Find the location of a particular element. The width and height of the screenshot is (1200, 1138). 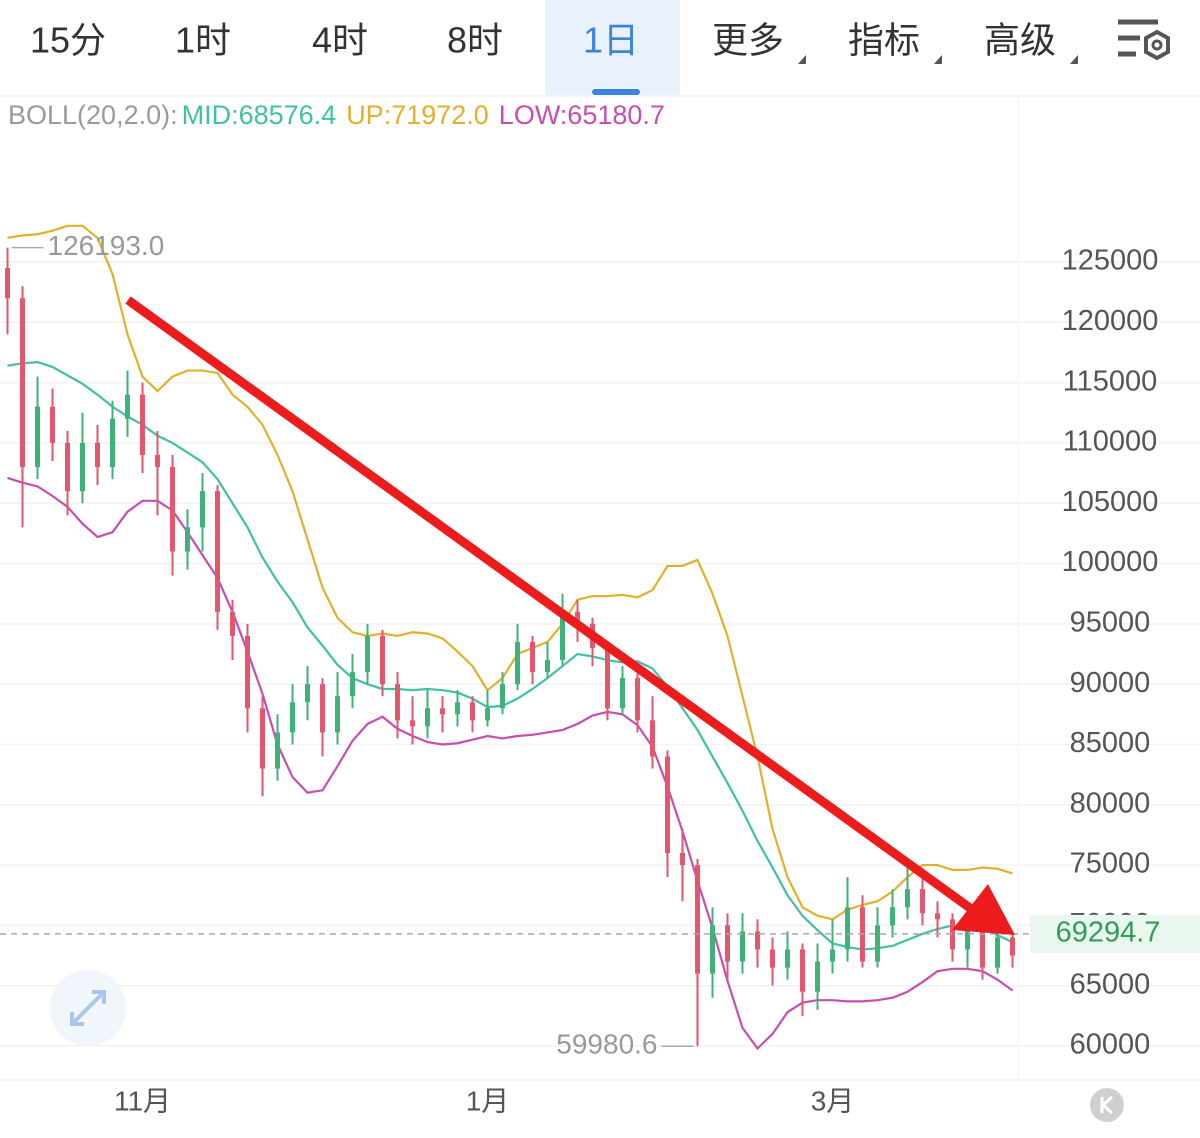

selected-tab-bg is located at coordinates (612, 47).